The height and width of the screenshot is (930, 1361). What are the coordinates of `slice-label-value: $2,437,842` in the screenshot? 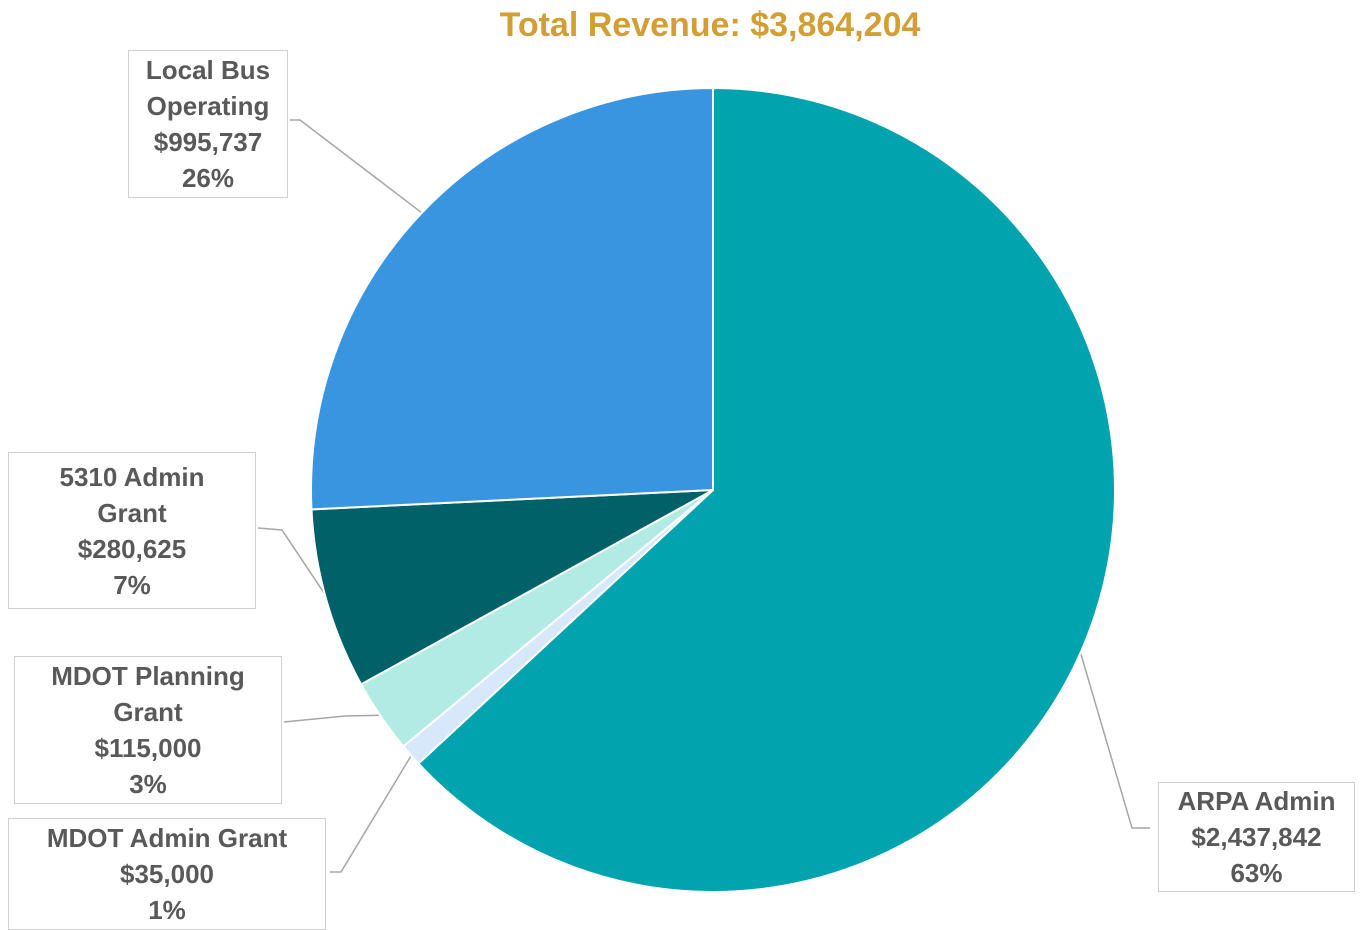 It's located at (1256, 837).